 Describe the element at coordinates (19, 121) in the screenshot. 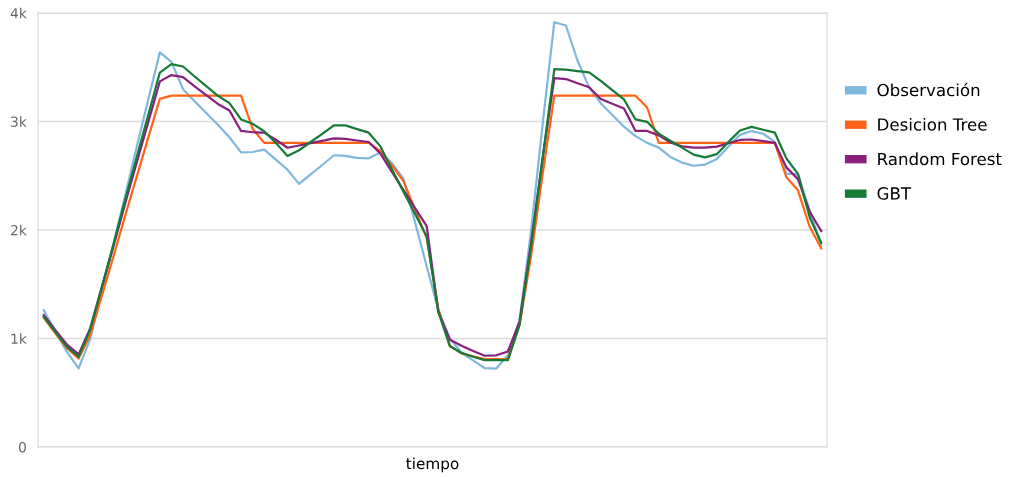

I see `y-tick-label: 3k` at that location.